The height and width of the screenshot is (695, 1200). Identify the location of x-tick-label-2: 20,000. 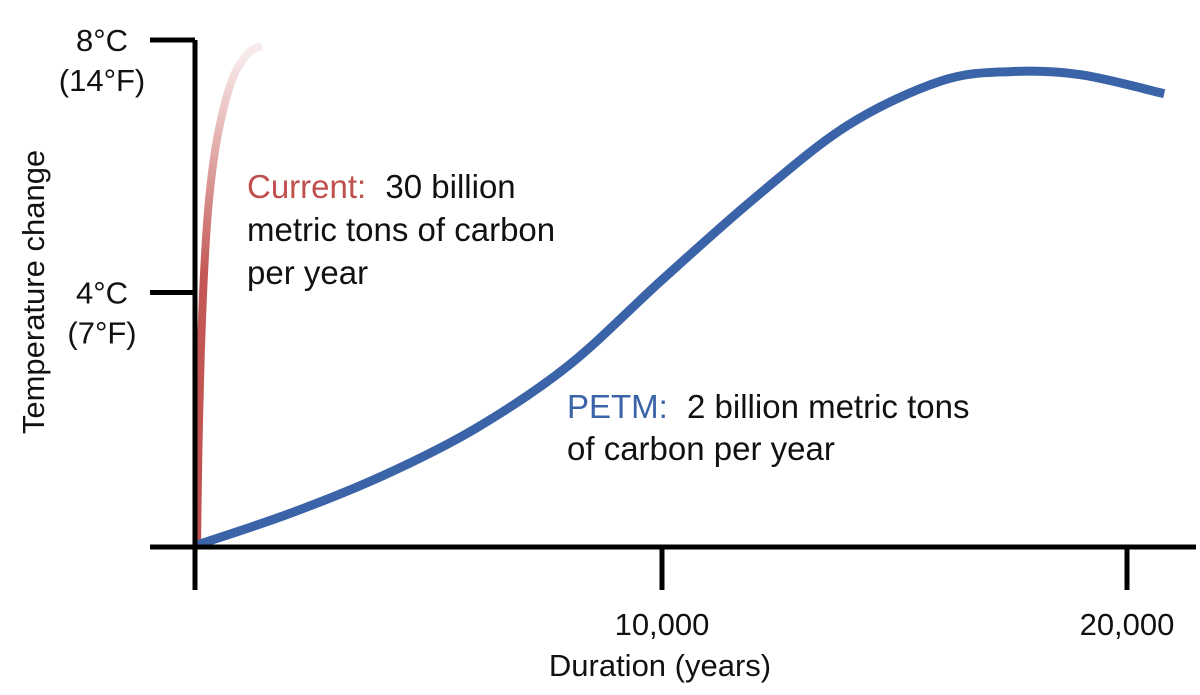
(1127, 624).